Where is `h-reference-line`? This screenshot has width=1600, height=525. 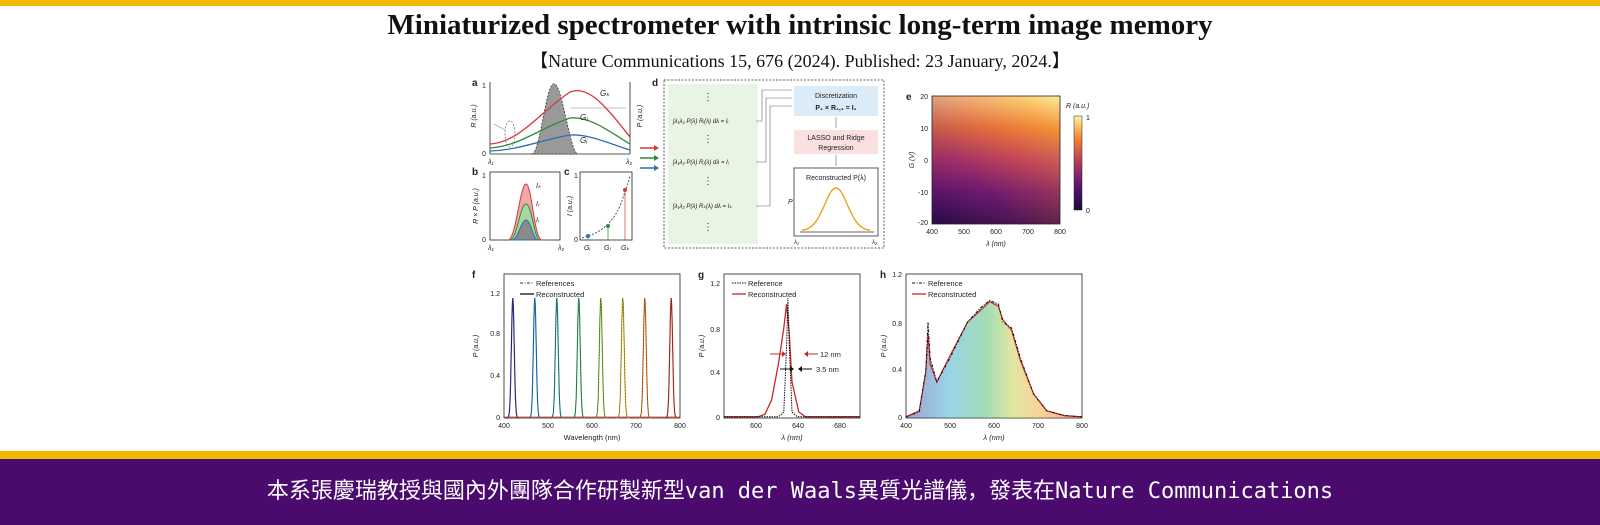 h-reference-line is located at coordinates (994, 358).